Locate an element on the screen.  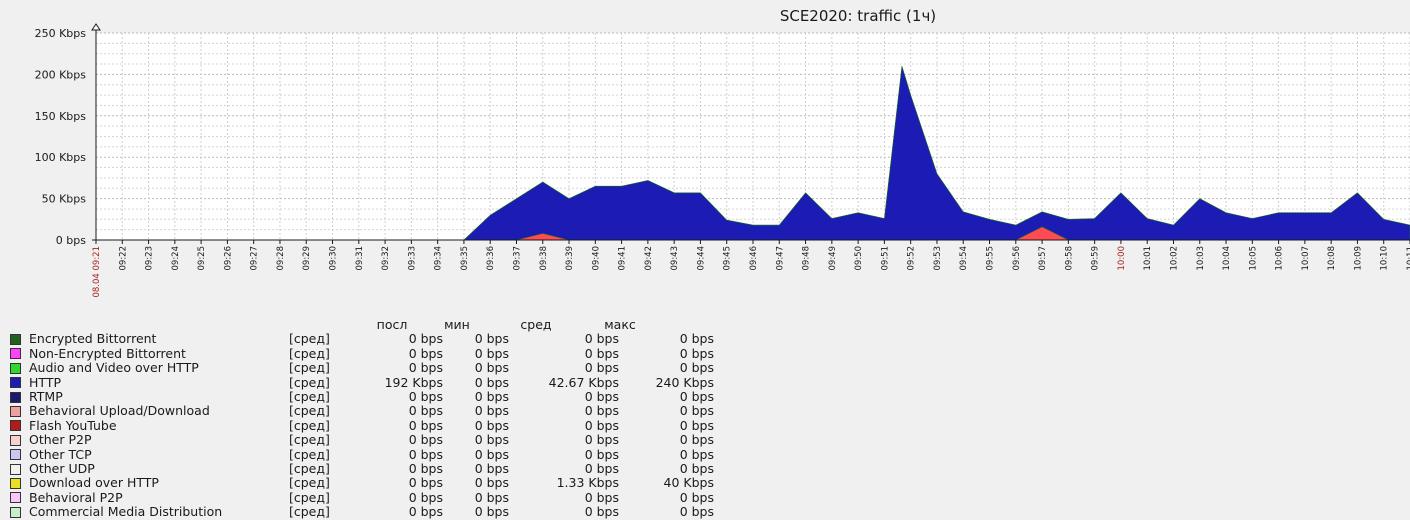
x-tick-label: 09:33 is located at coordinates (412, 258).